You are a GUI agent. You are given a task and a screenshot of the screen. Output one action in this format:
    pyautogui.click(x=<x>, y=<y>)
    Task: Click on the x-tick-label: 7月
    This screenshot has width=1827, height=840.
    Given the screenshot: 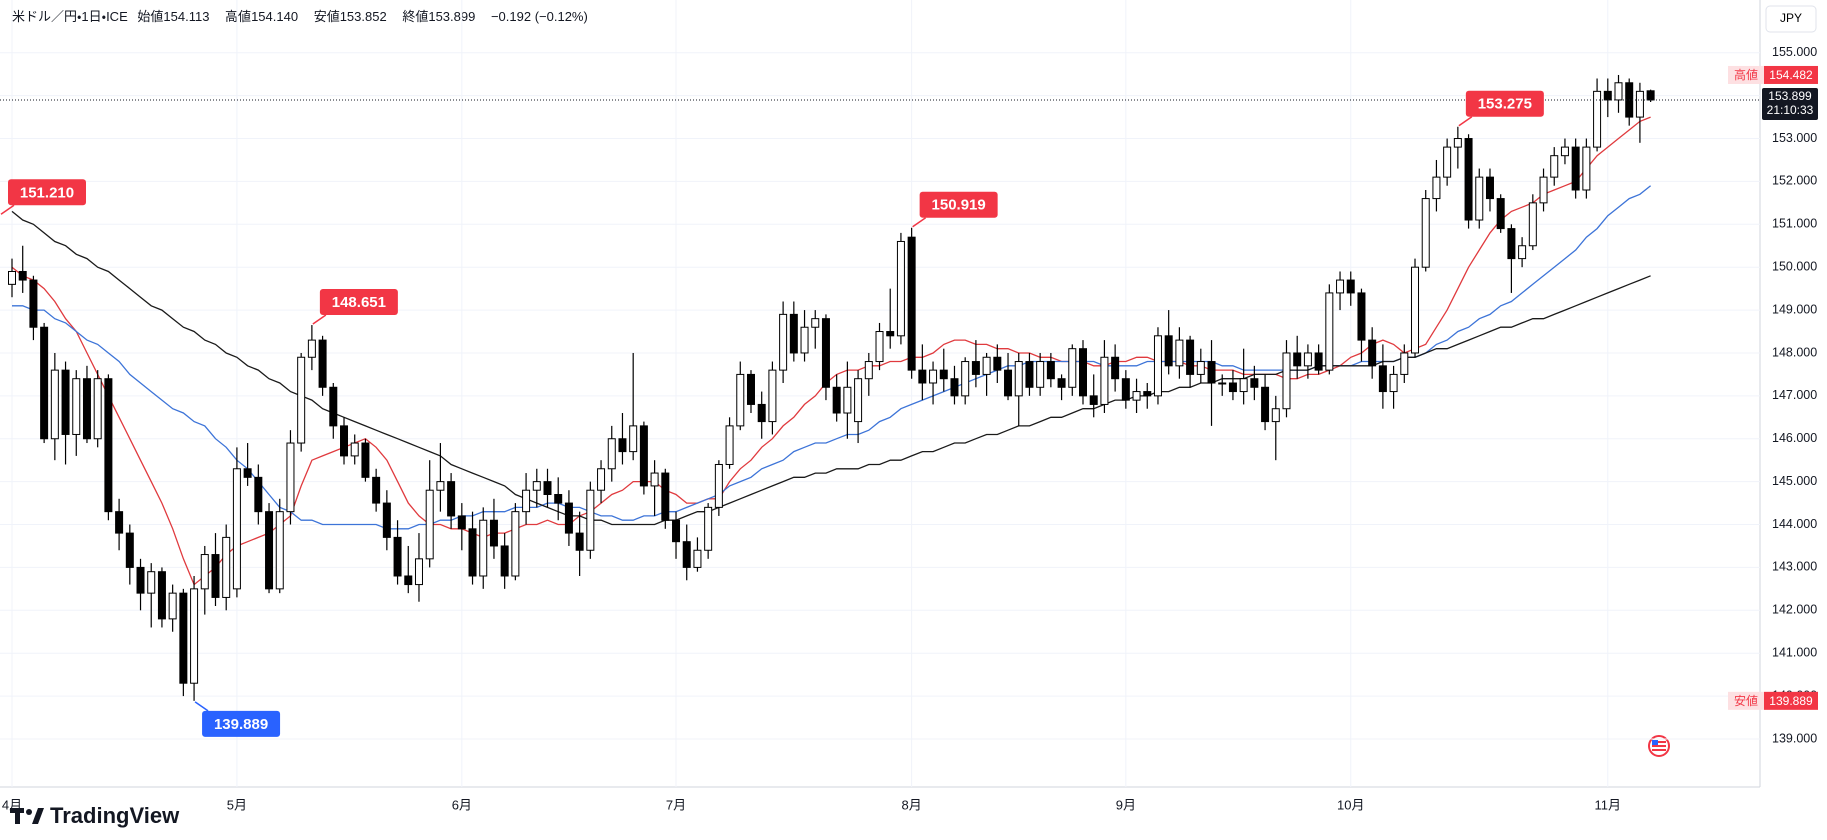 What is the action you would take?
    pyautogui.click(x=676, y=804)
    